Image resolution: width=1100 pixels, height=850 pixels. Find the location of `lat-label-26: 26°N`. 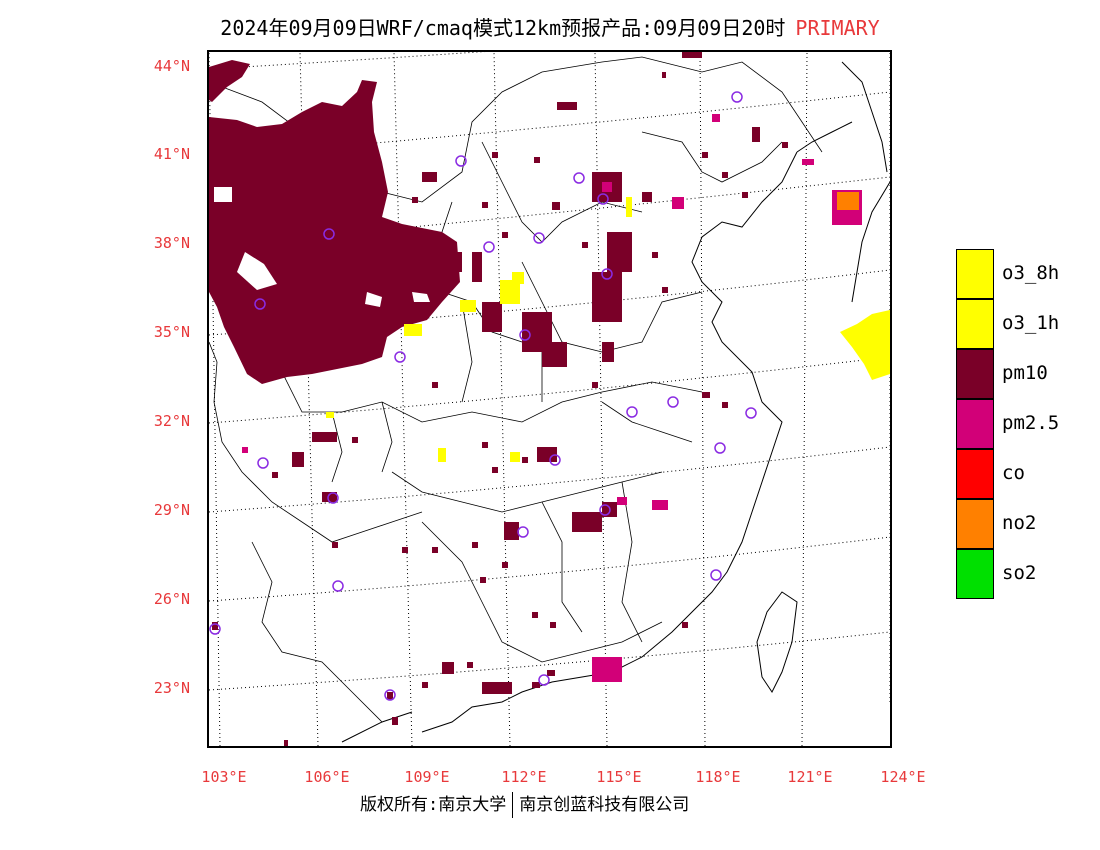

lat-label-26: 26°N is located at coordinates (171, 599).